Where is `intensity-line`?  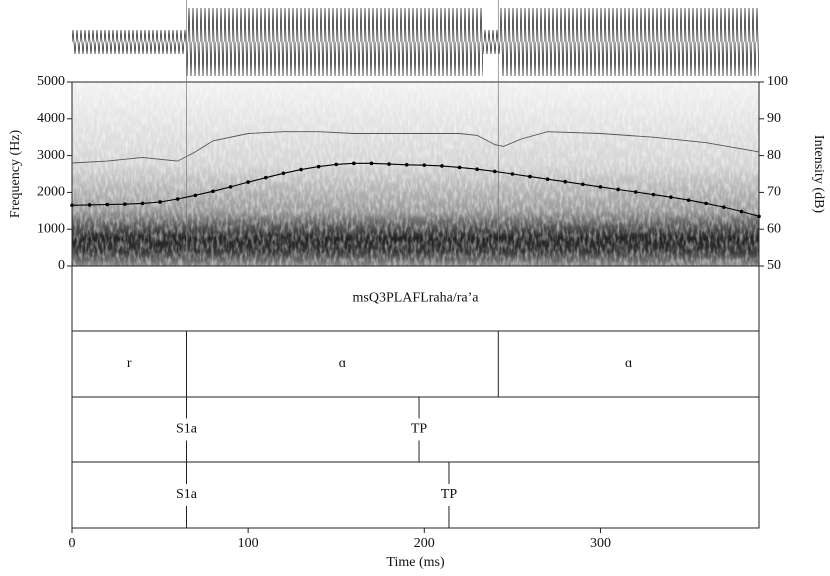
intensity-line is located at coordinates (415, 147).